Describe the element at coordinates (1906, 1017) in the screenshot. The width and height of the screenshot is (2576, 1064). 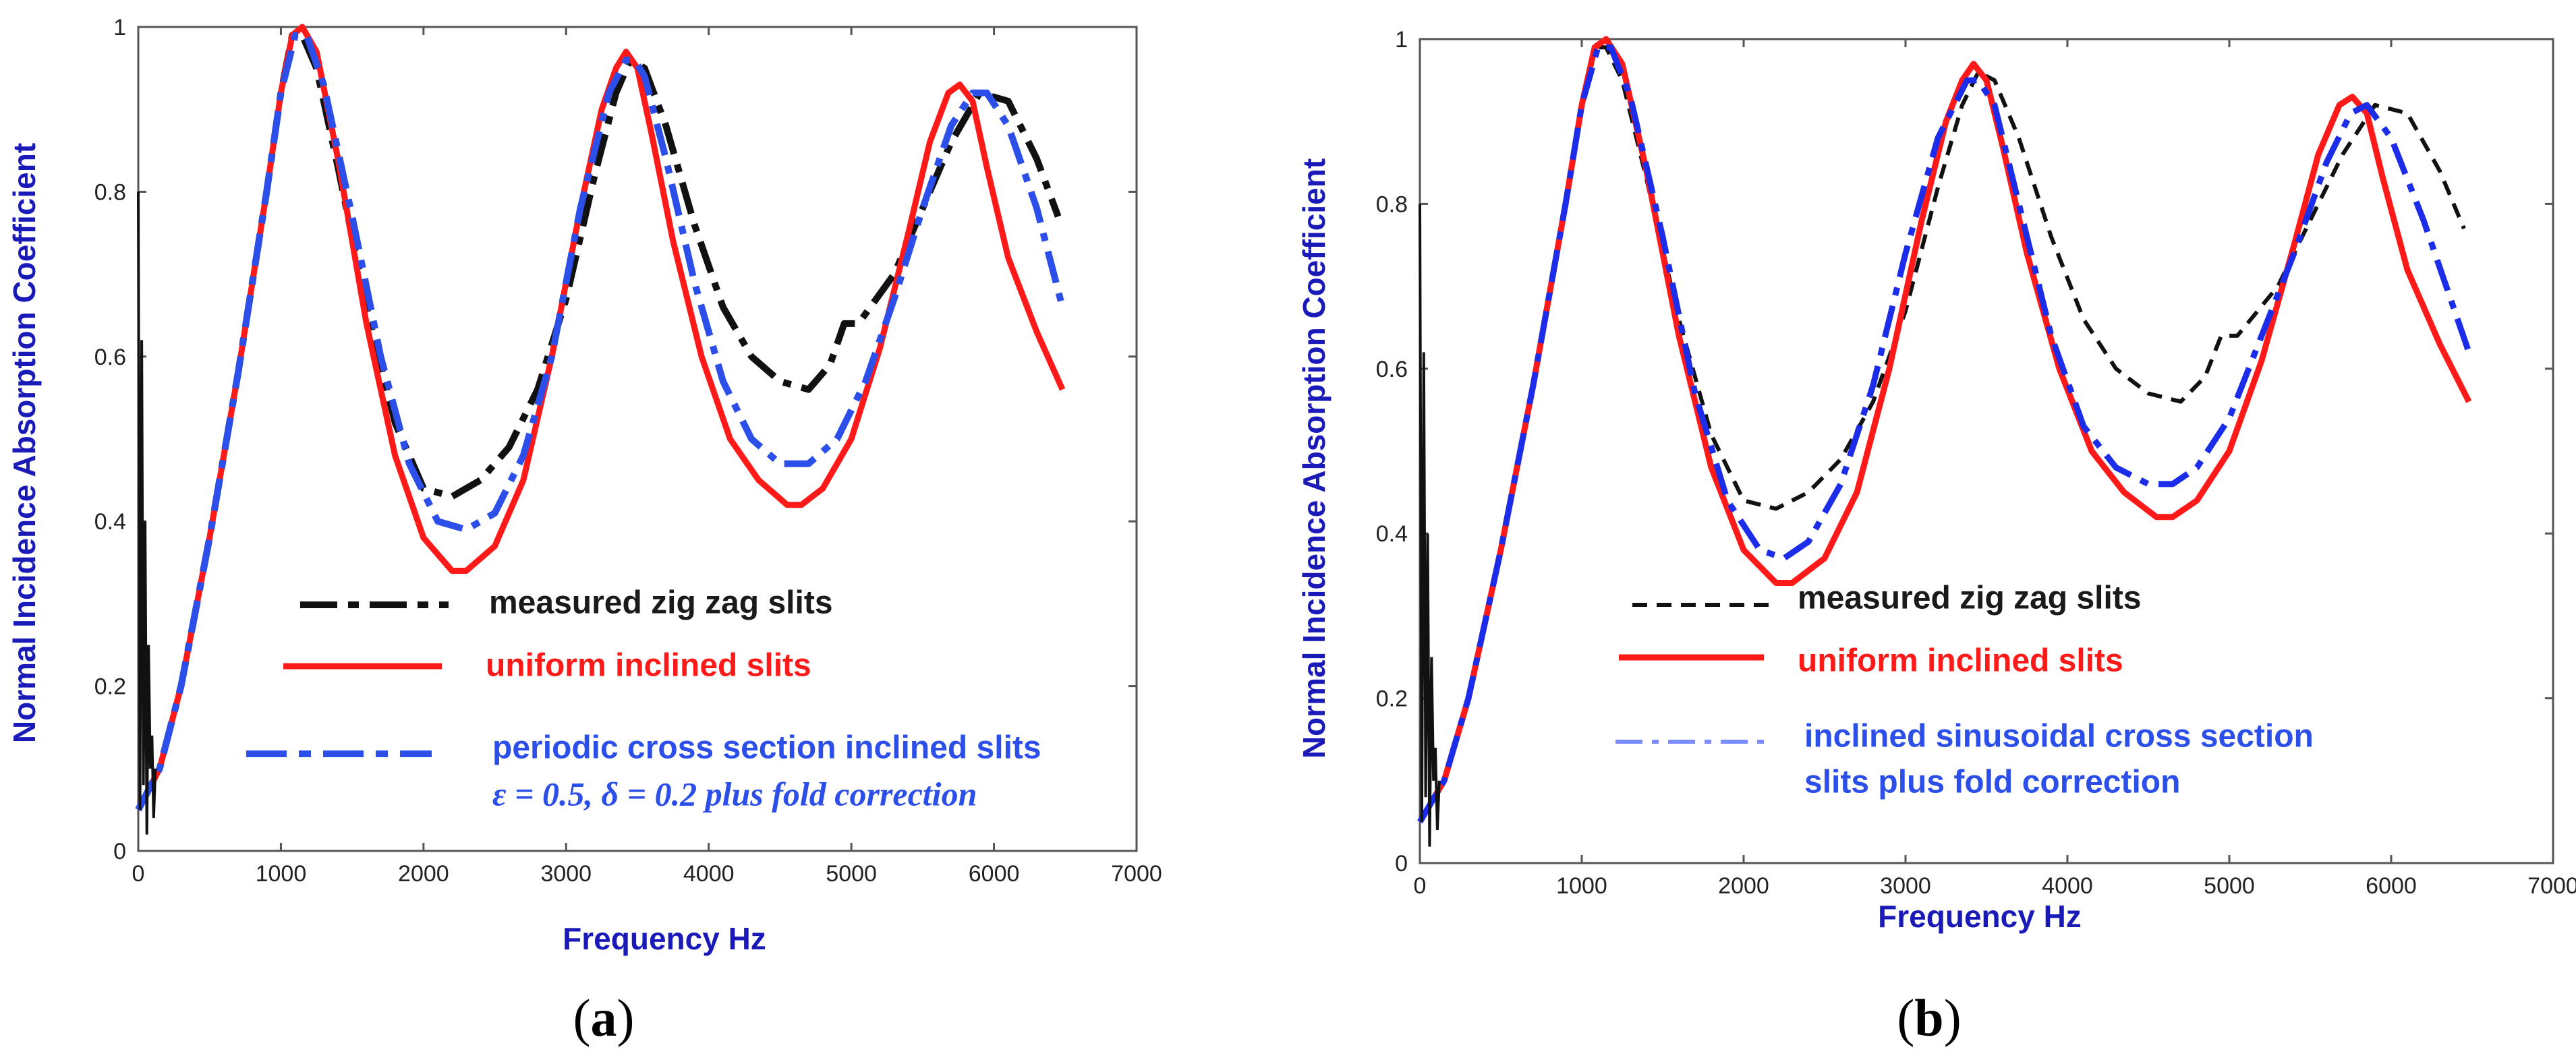
I see `caption-b-open: (` at that location.